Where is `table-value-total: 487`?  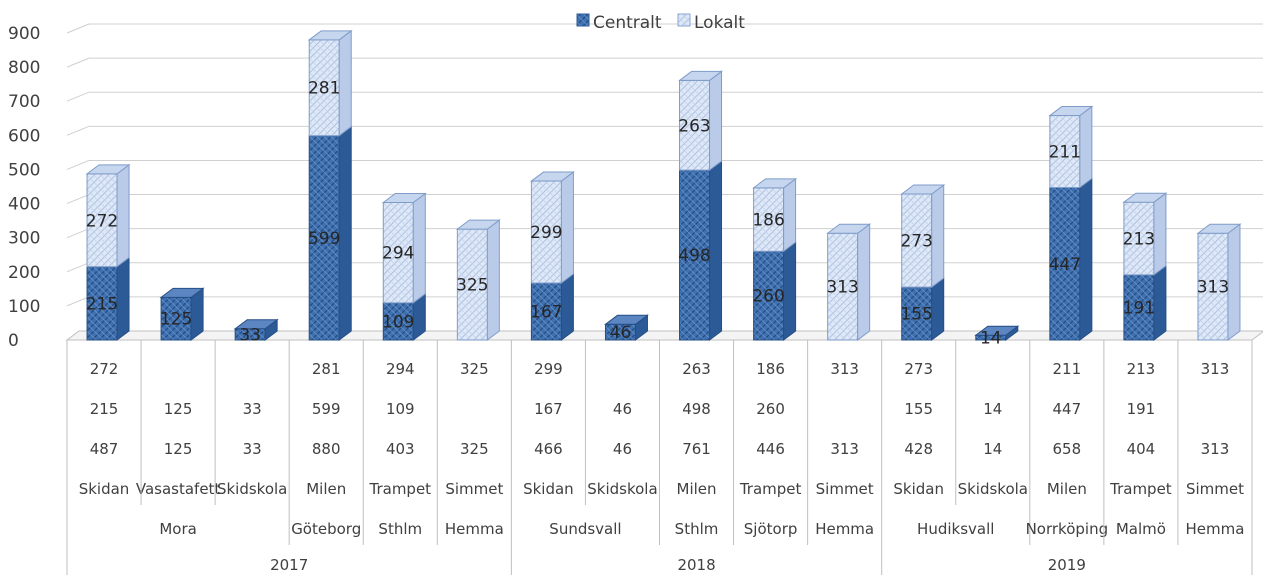
table-value-total: 487 is located at coordinates (104, 449).